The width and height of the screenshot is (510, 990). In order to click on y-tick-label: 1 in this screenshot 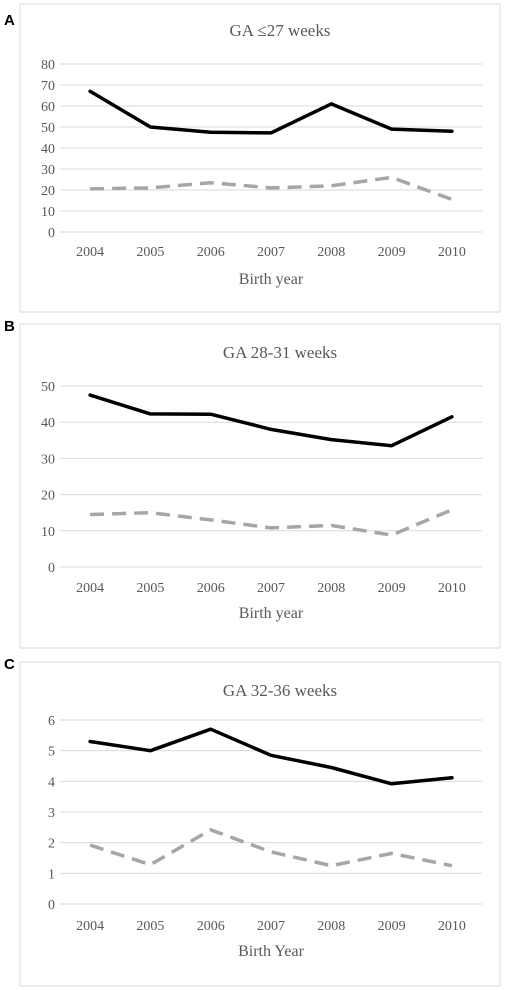, I will do `click(51, 874)`.